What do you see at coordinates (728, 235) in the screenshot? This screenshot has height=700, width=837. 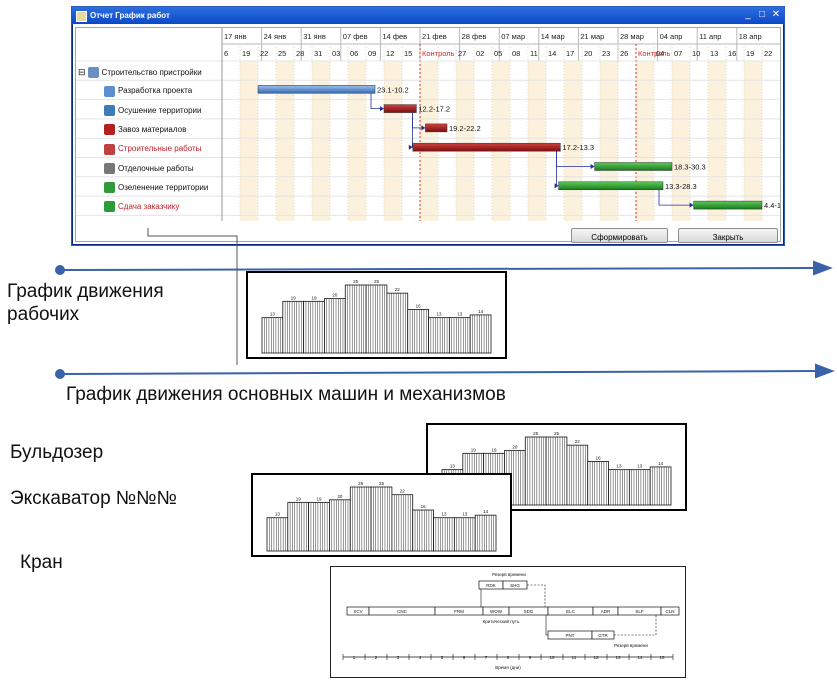 I see `close-button: Закрыть` at bounding box center [728, 235].